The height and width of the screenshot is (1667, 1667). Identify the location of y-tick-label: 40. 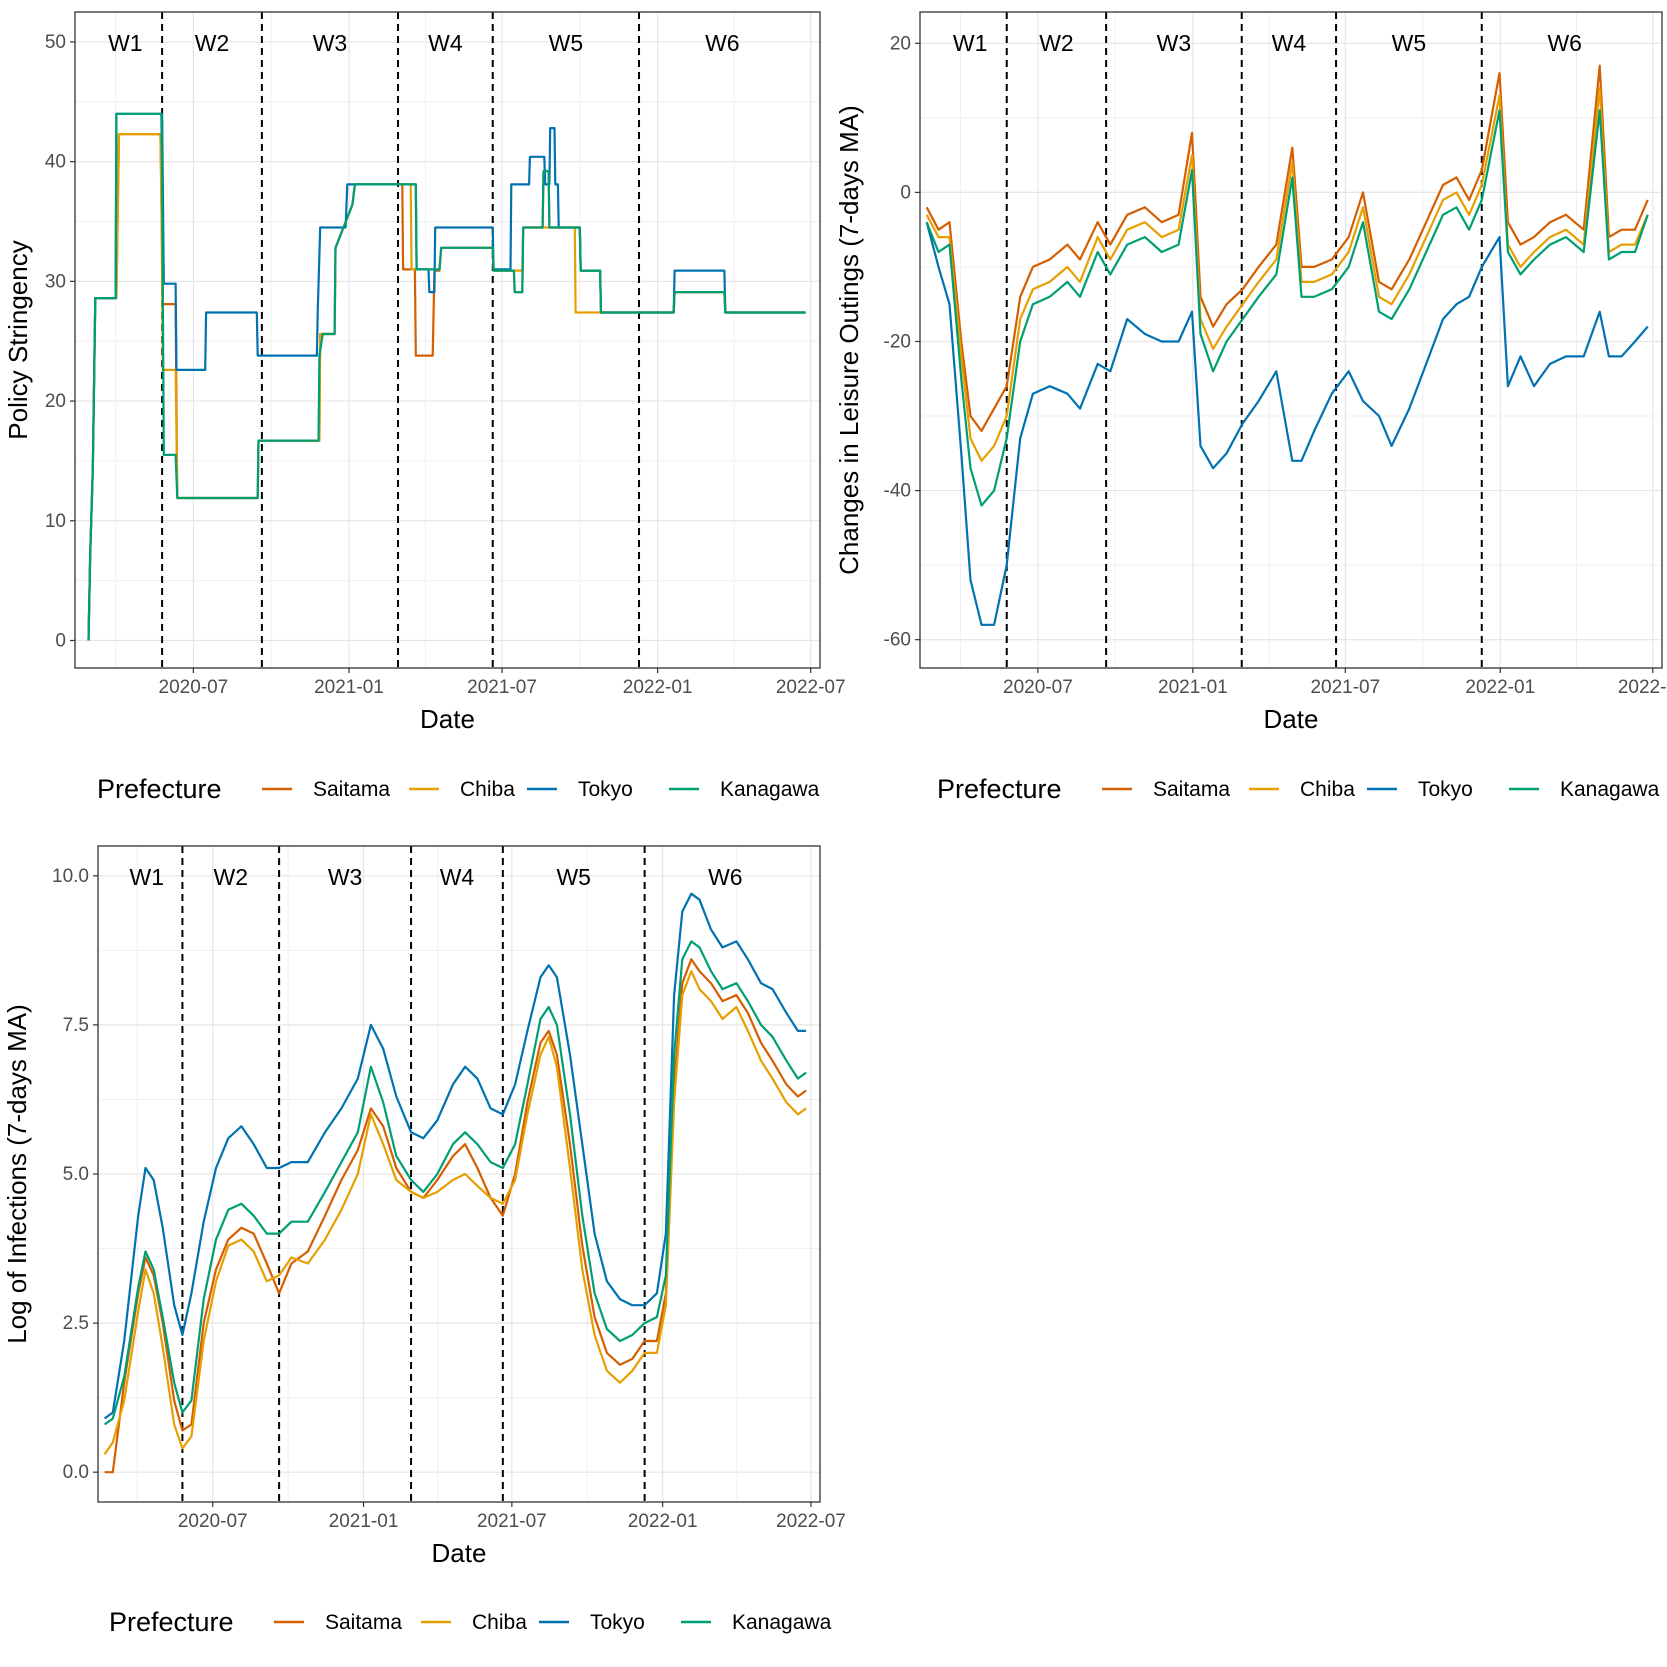
(55, 162).